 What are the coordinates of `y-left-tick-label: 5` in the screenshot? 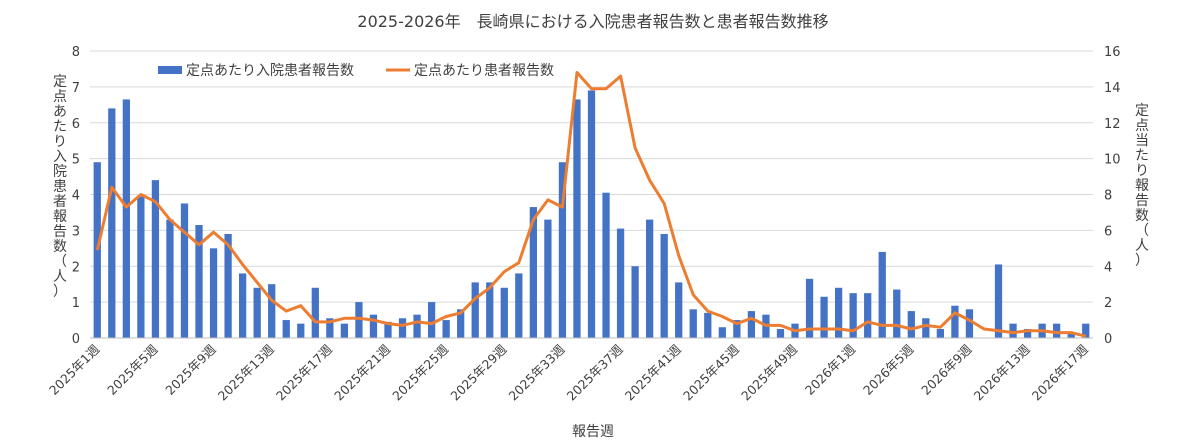 It's located at (76, 160).